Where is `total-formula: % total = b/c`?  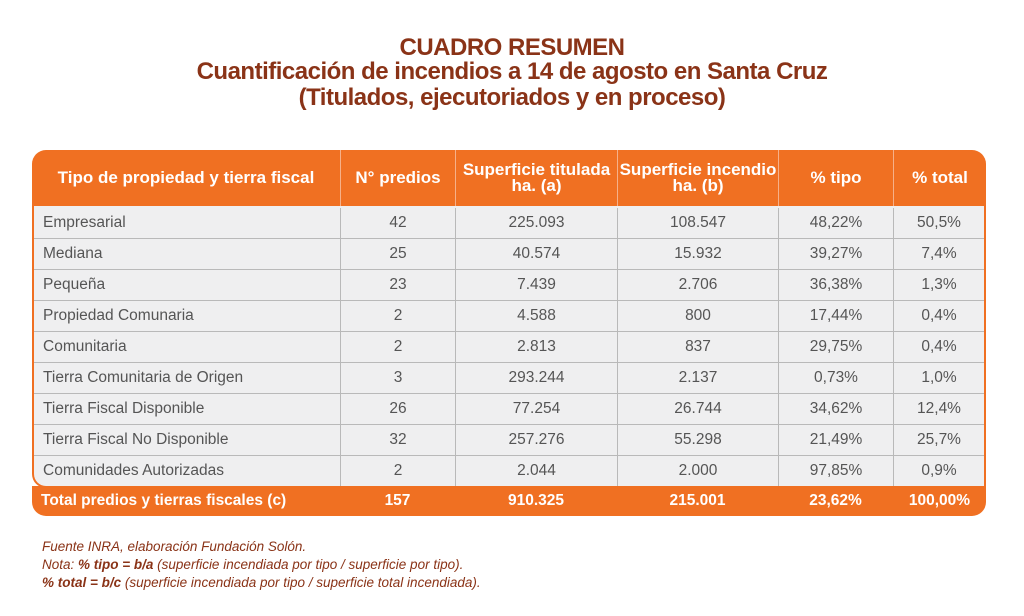 total-formula: % total = b/c is located at coordinates (82, 582).